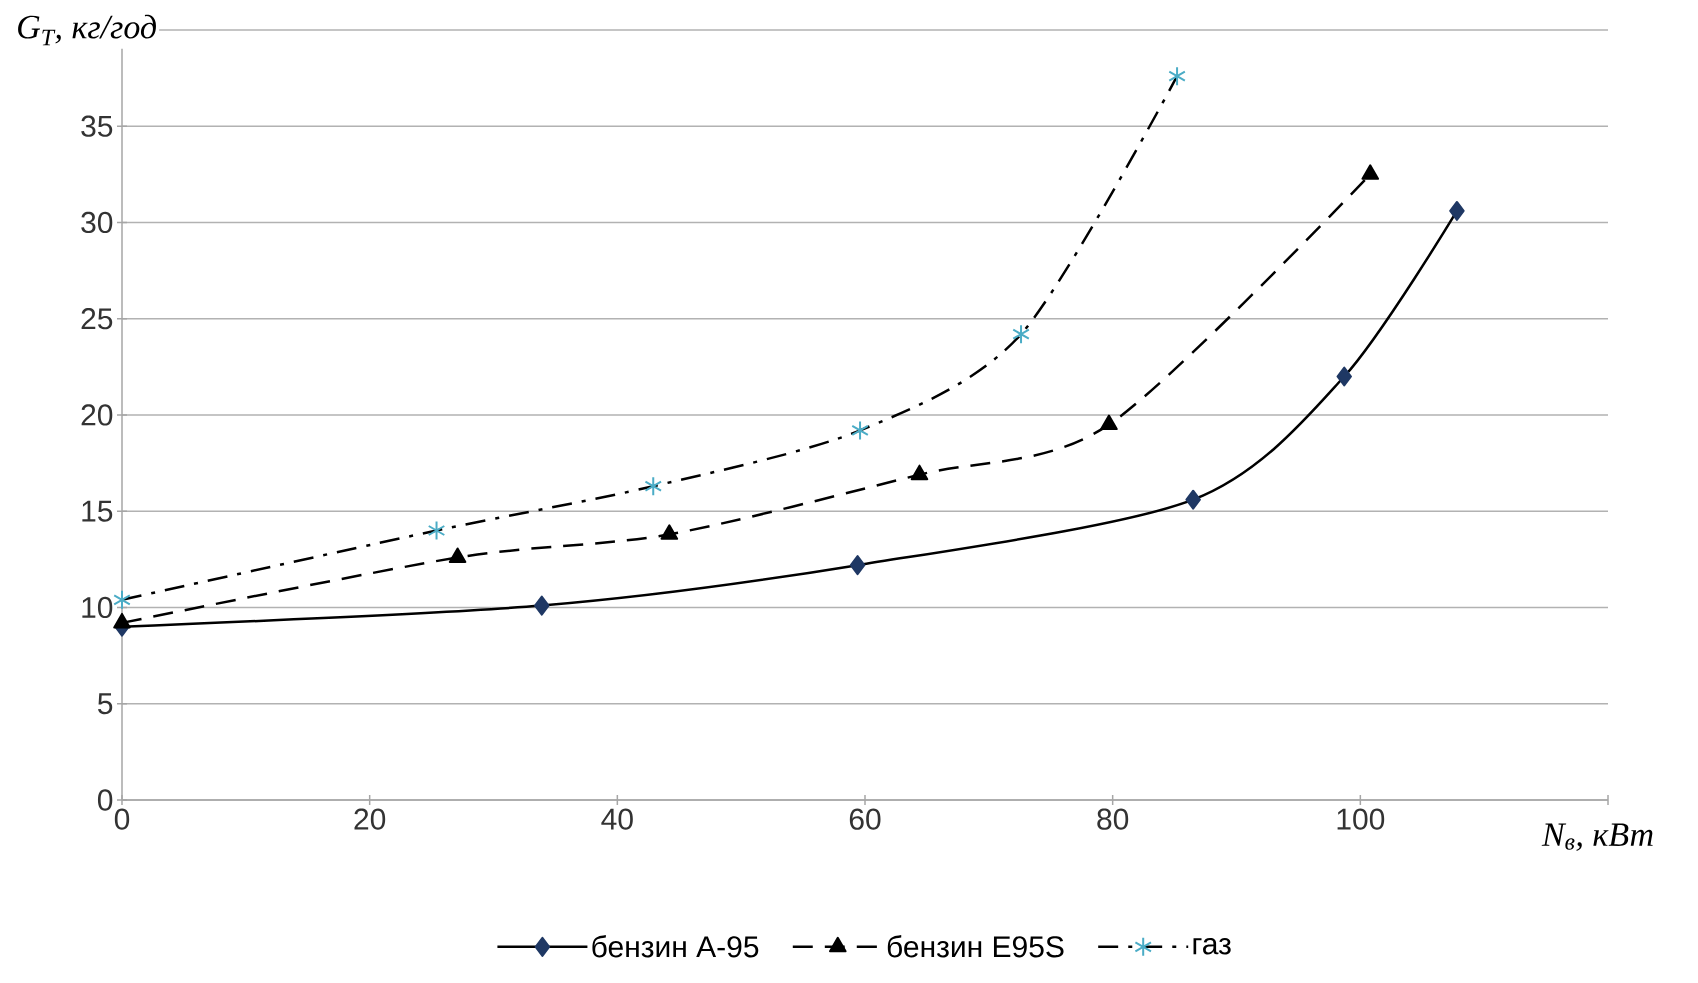 This screenshot has width=1698, height=983. Describe the element at coordinates (87, 30) in the screenshot. I see `y-axis-title: G$_{T}$, кг/год` at that location.